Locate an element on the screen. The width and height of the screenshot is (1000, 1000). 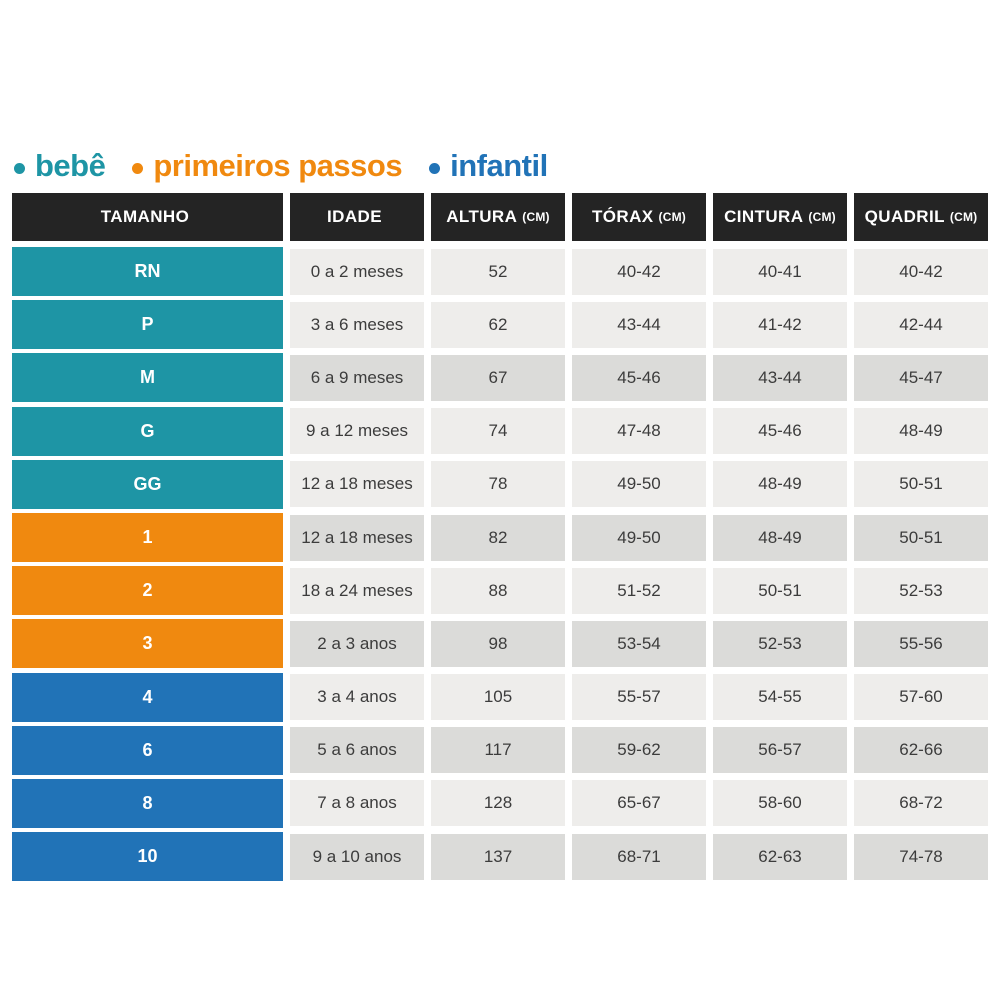
data-cell: 7 a 8 anos is located at coordinates (357, 803).